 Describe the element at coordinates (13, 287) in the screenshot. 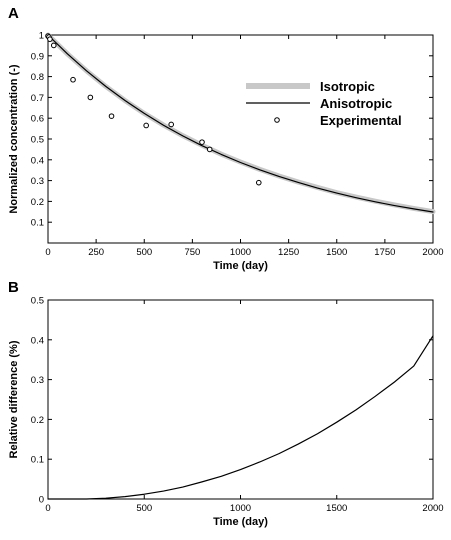

I see `panel-b-label: B` at that location.